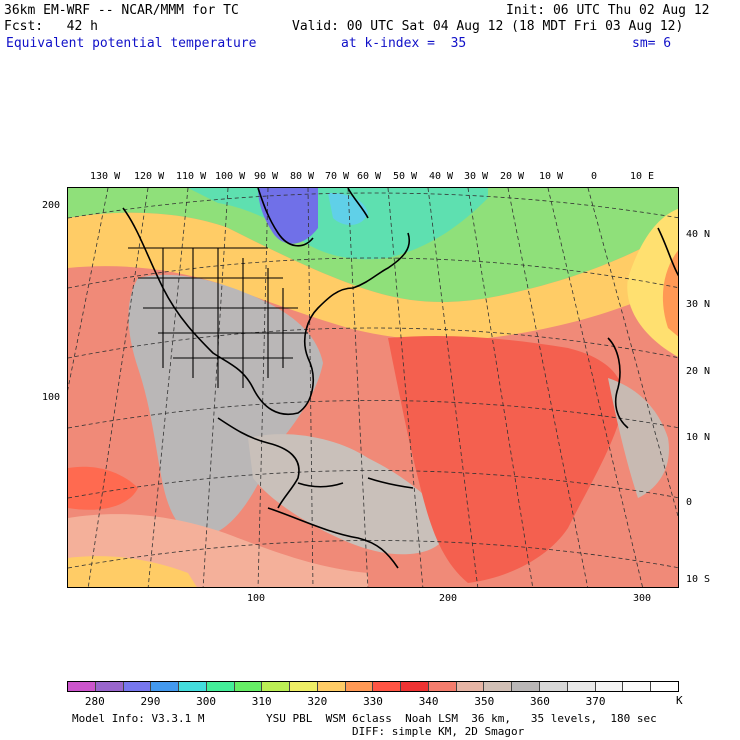 The image size is (740, 740). I want to click on colorbar-label: 350, so click(484, 701).